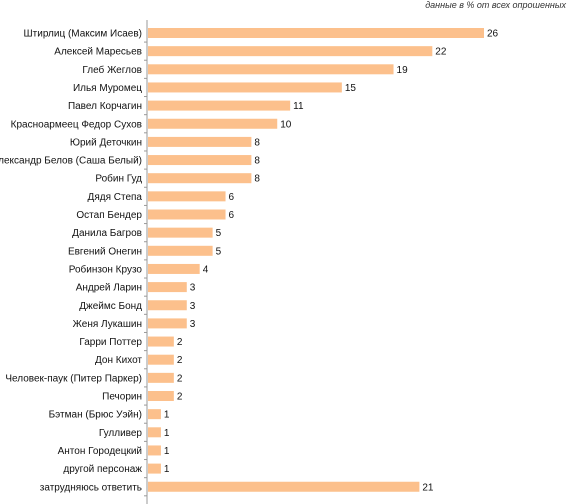 The height and width of the screenshot is (504, 570). Describe the element at coordinates (76, 124) in the screenshot. I see `category-label: Красноармеец Федор Сухов` at that location.